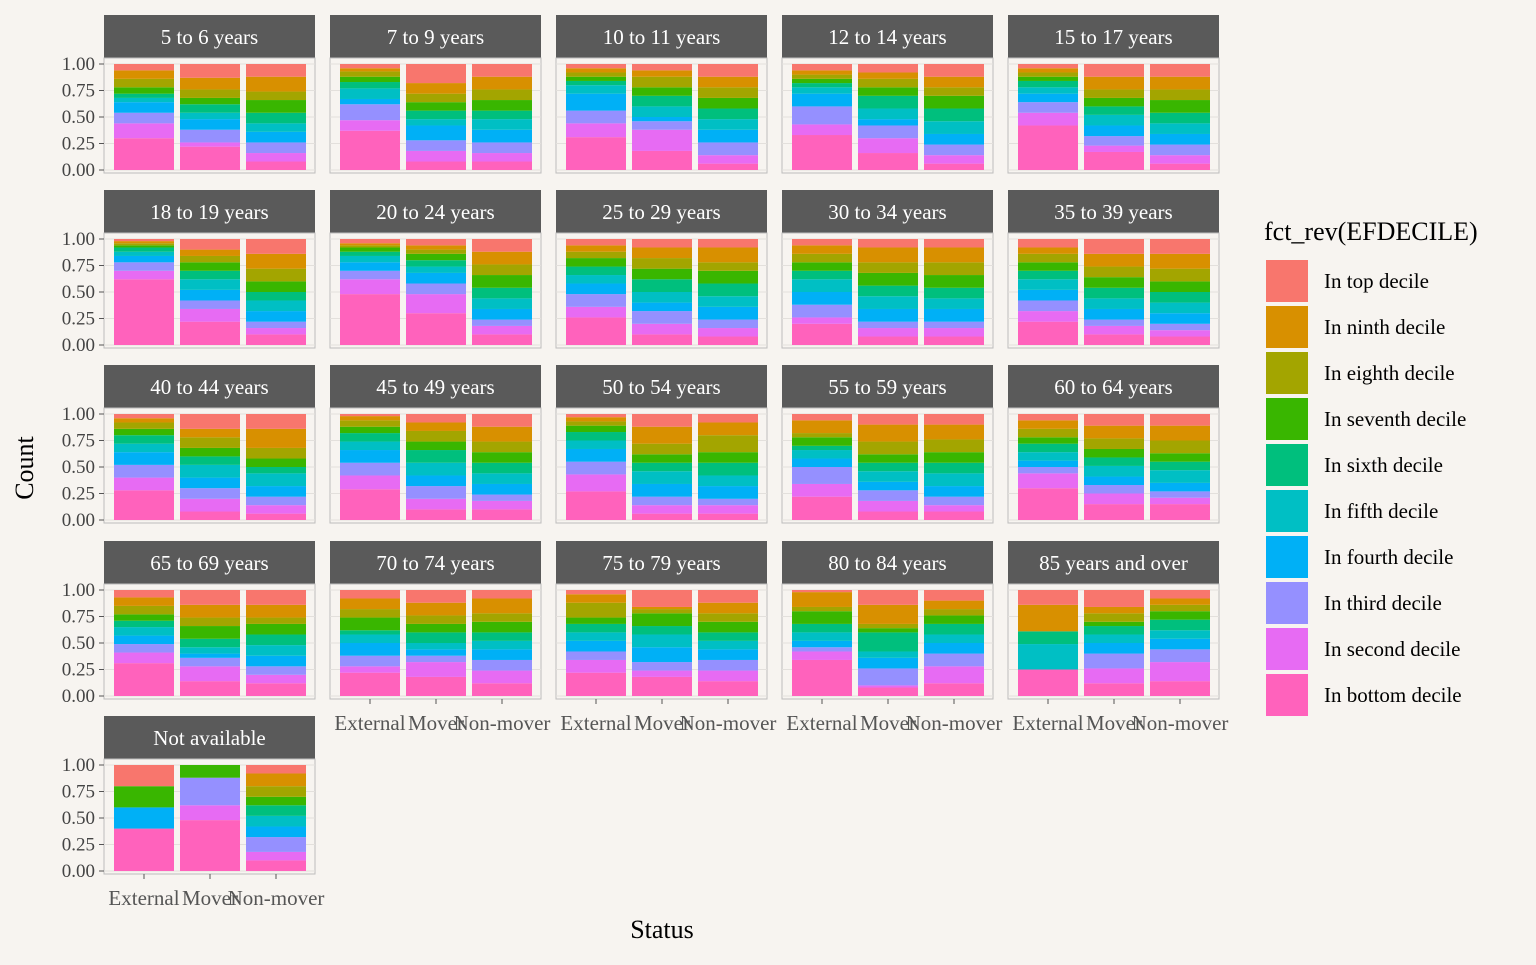 This screenshot has height=965, width=1536. What do you see at coordinates (1287, 419) in the screenshot?
I see `legend-key` at bounding box center [1287, 419].